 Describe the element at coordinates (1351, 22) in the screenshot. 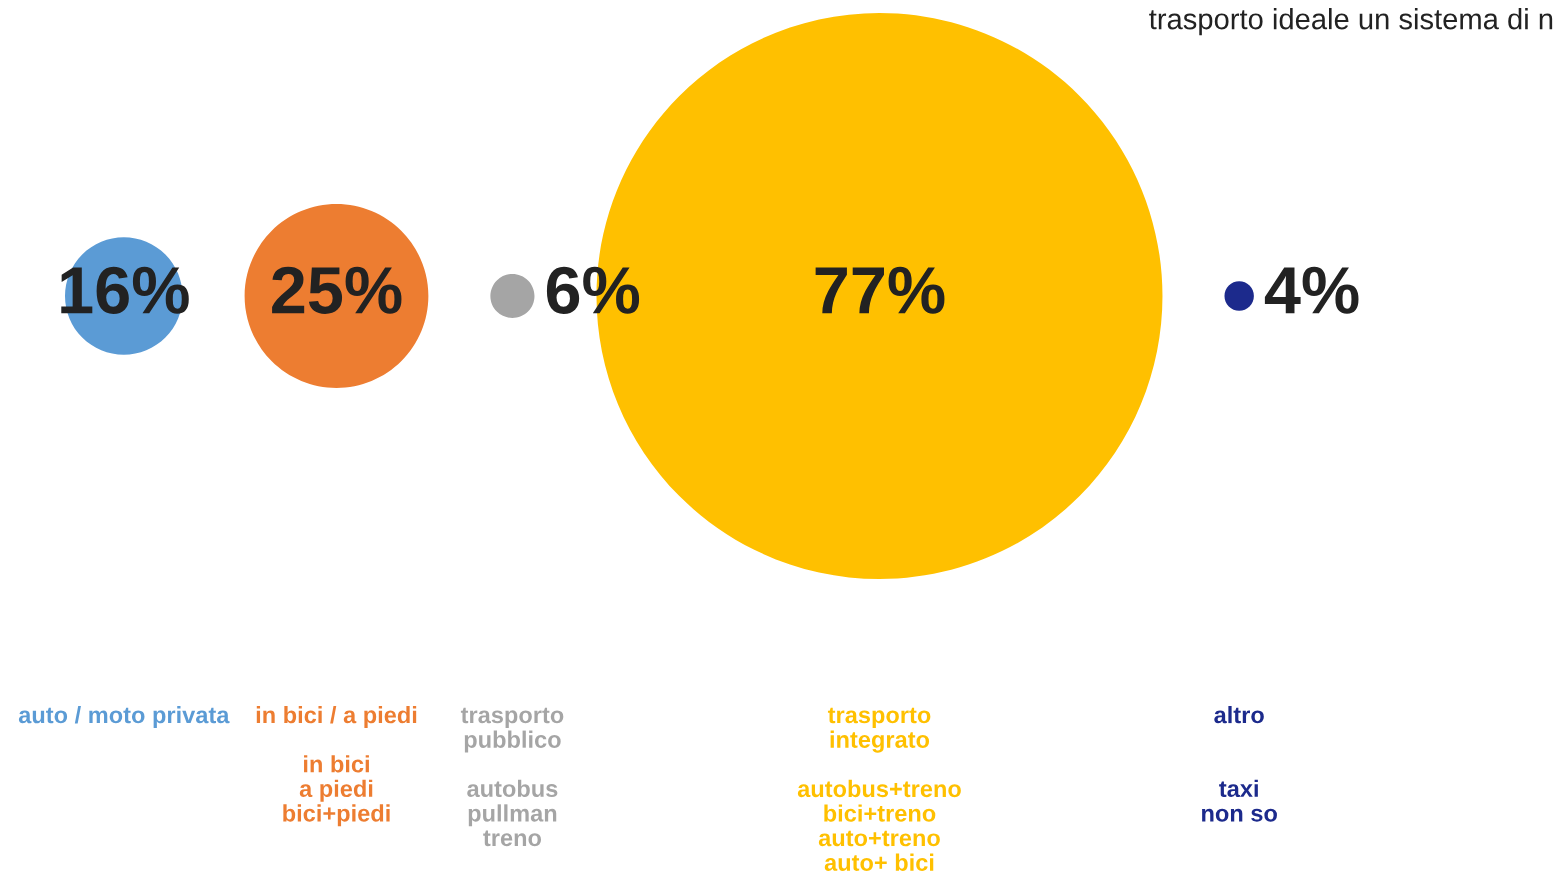

I see `text: trasporto ideale un sistema di n` at that location.